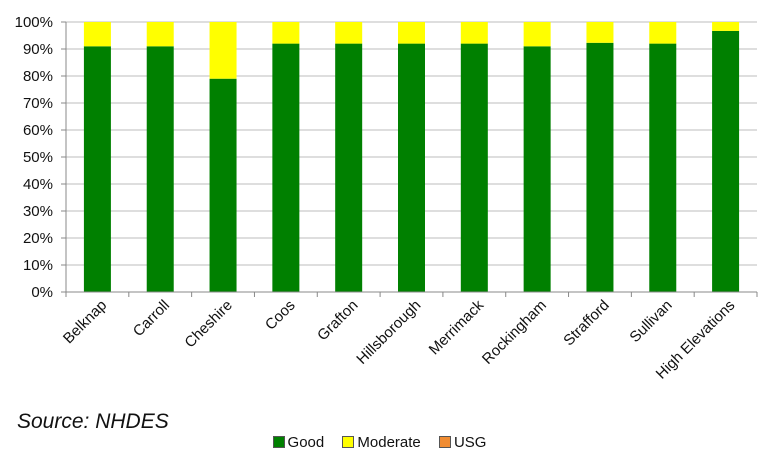 Image resolution: width=759 pixels, height=452 pixels. What do you see at coordinates (663, 33) in the screenshot?
I see `bar-moderate-sullivan` at bounding box center [663, 33].